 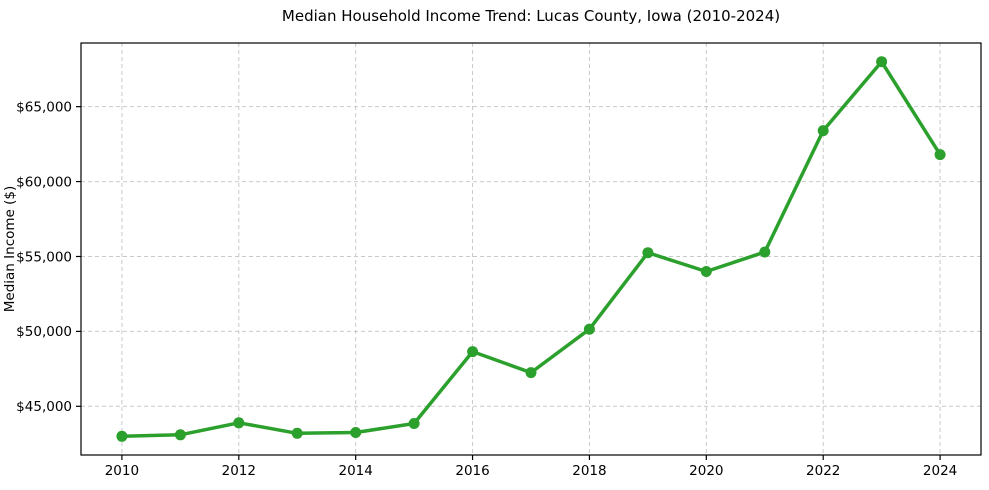 What do you see at coordinates (44, 107) in the screenshot?
I see `y-tick-label: $65,000` at bounding box center [44, 107].